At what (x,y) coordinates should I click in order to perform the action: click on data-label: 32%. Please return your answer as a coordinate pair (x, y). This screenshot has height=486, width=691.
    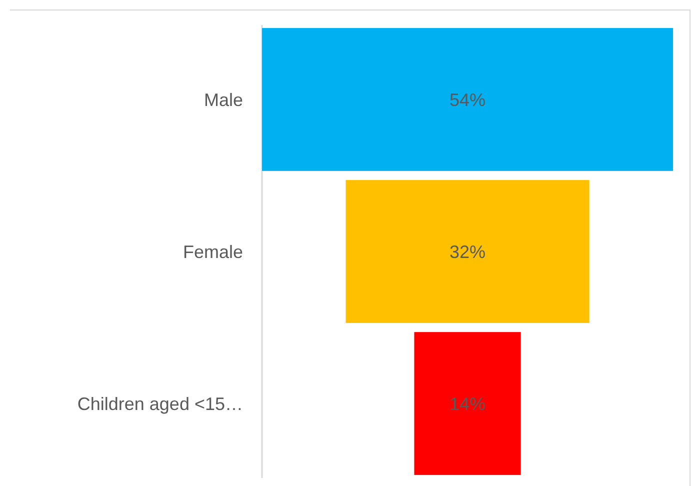
    Looking at the image, I should click on (467, 252).